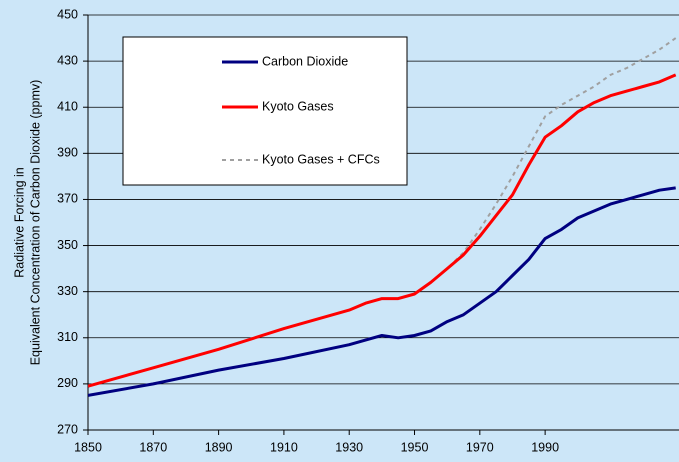 This screenshot has height=462, width=679. I want to click on legend-label: Carbon Dioxide, so click(305, 61).